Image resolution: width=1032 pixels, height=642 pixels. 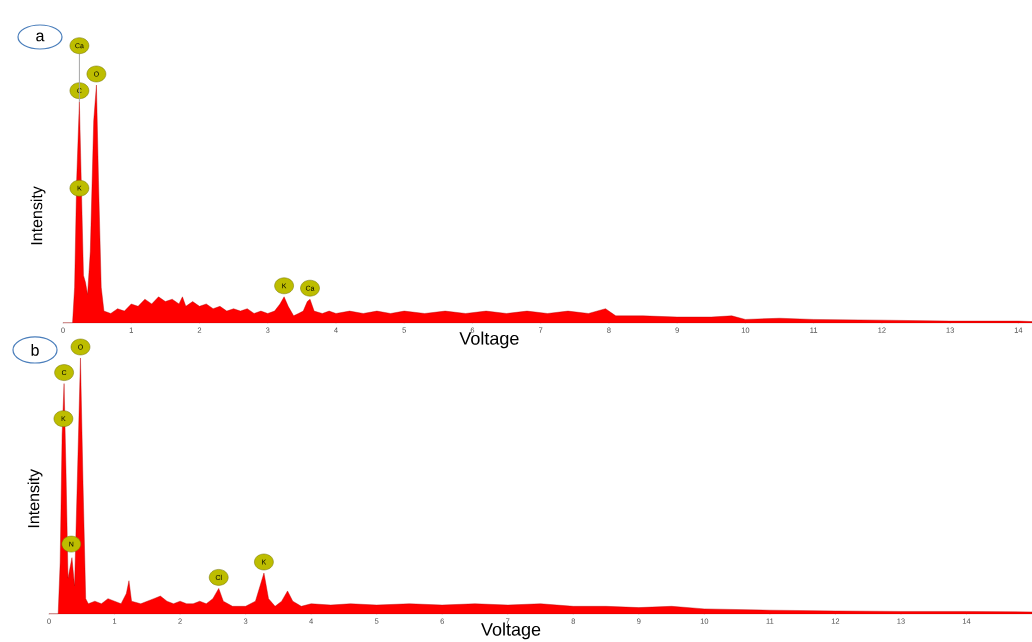 I want to click on chart-title: b, so click(x=35, y=350).